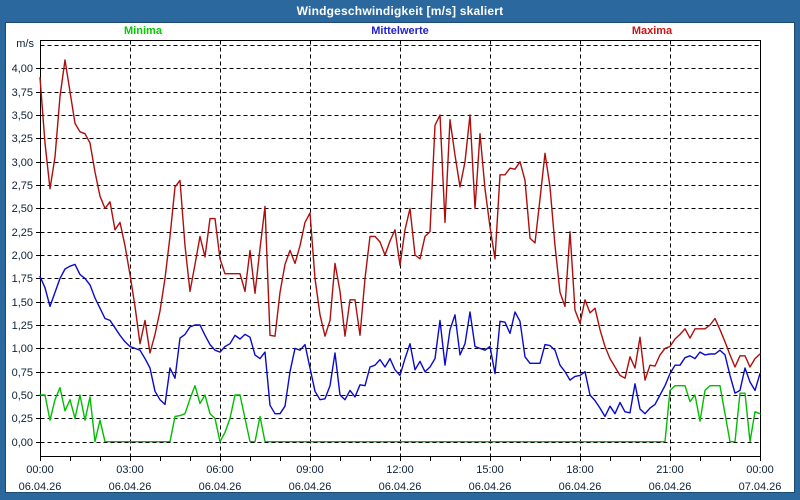 This screenshot has height=500, width=800. Describe the element at coordinates (22, 279) in the screenshot. I see `y-tick-label: 1,75` at that location.